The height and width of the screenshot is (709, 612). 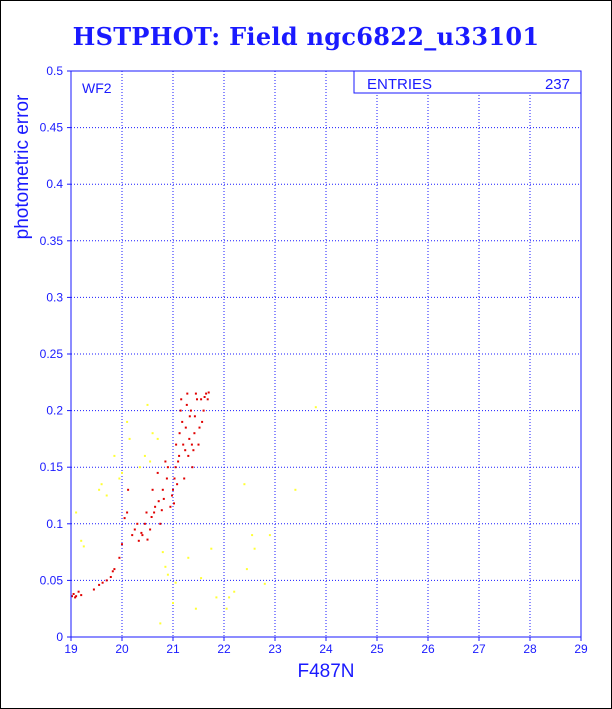 What do you see at coordinates (71, 649) in the screenshot?
I see `x-tick-label: 19` at bounding box center [71, 649].